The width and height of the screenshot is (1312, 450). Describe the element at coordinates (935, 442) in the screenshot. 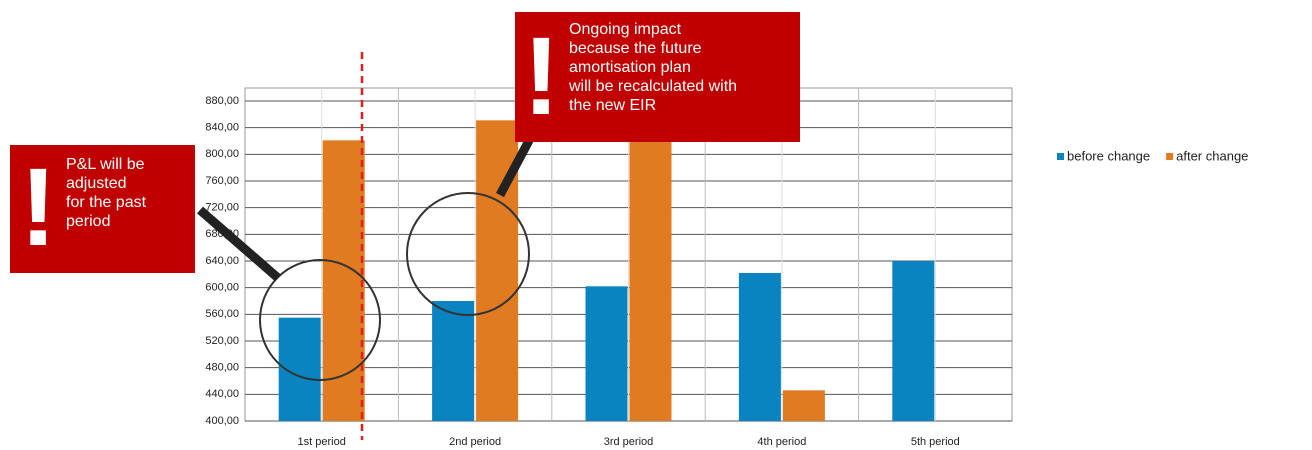

I see `x-tick-label: 5th period` at that location.